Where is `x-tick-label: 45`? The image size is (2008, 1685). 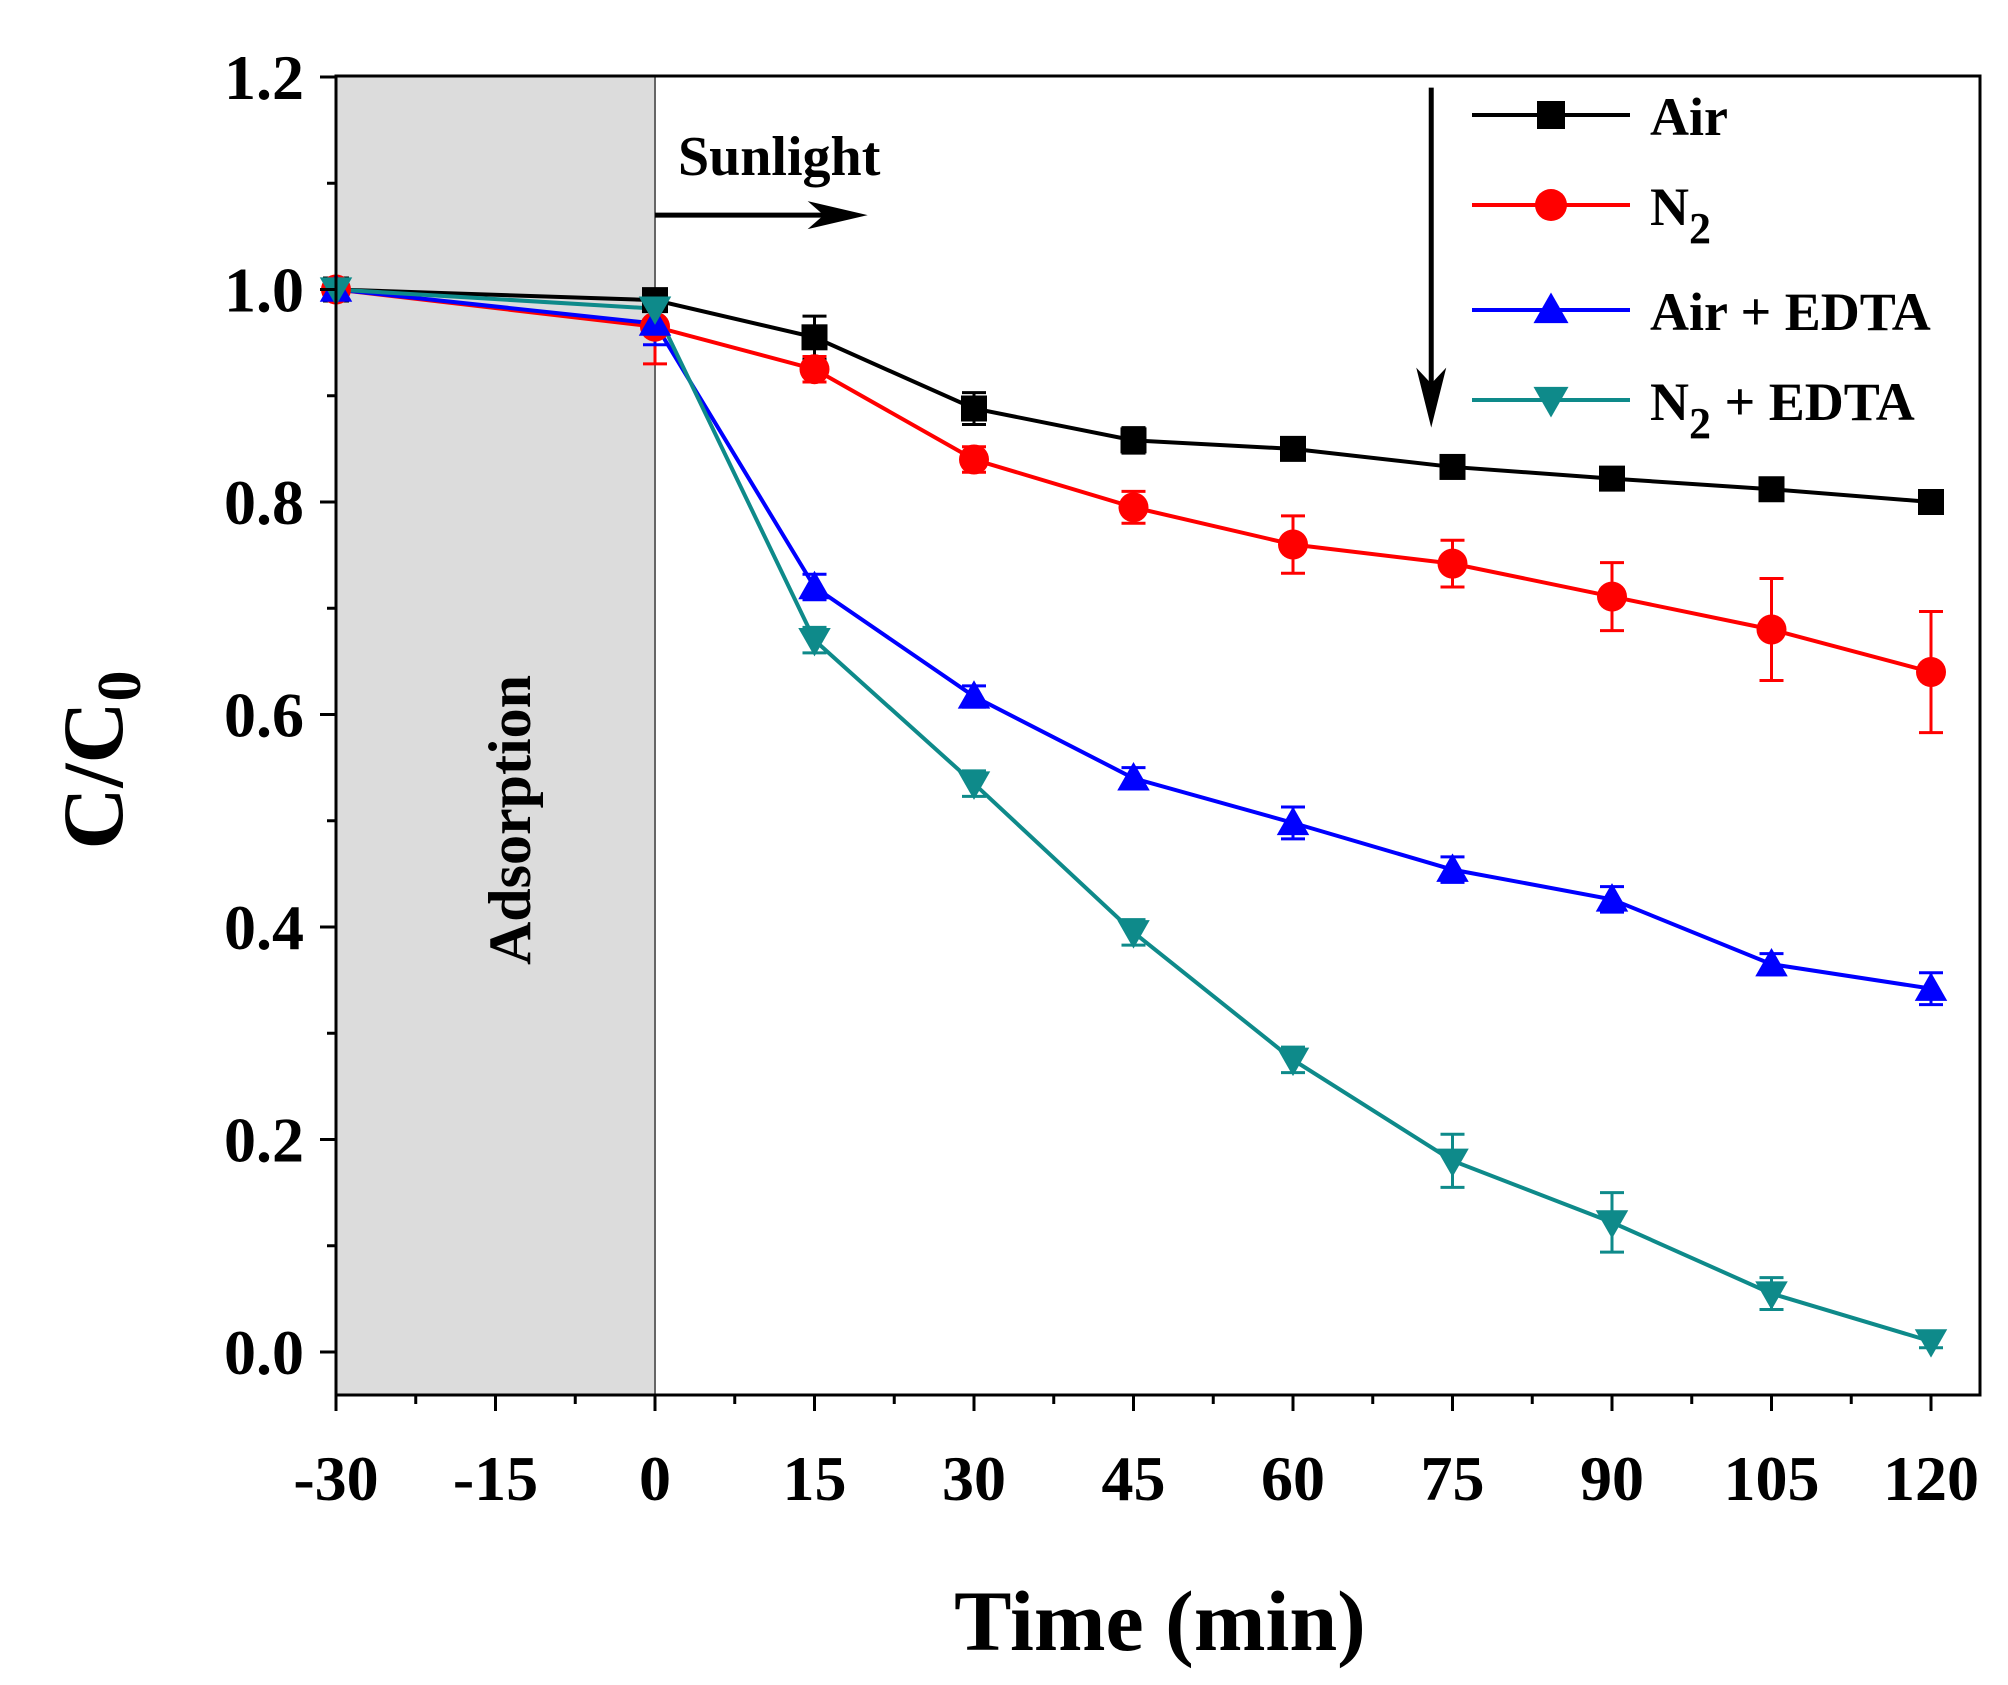
x-tick-label: 45 is located at coordinates (1134, 1478).